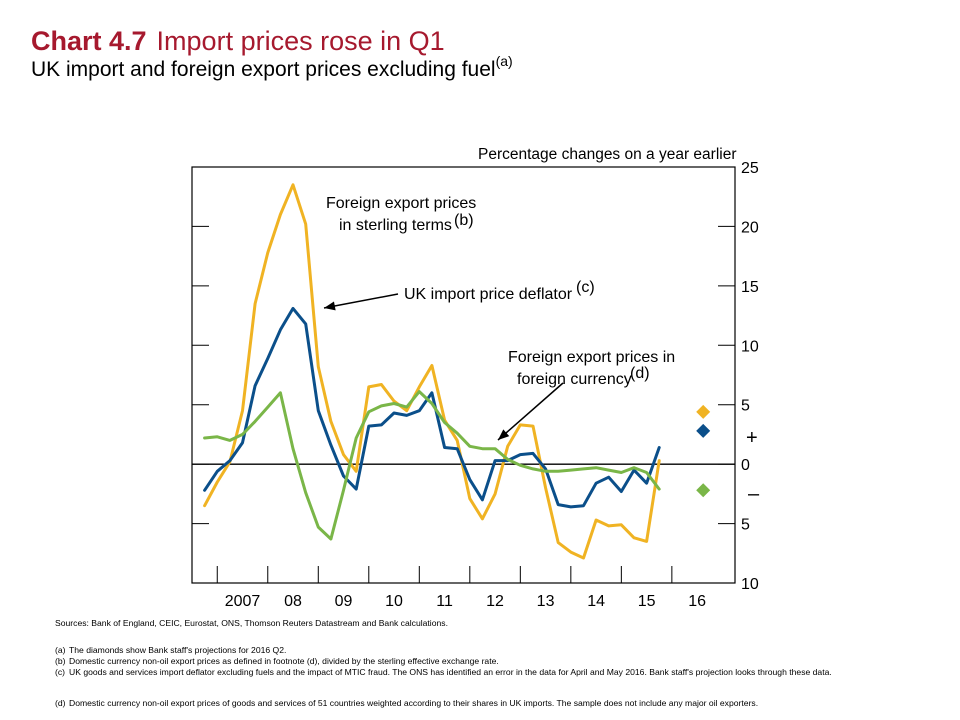 Image resolution: width=960 pixels, height=720 pixels. What do you see at coordinates (401, 203) in the screenshot?
I see `annotation-sterling-line1: Foreign export prices` at bounding box center [401, 203].